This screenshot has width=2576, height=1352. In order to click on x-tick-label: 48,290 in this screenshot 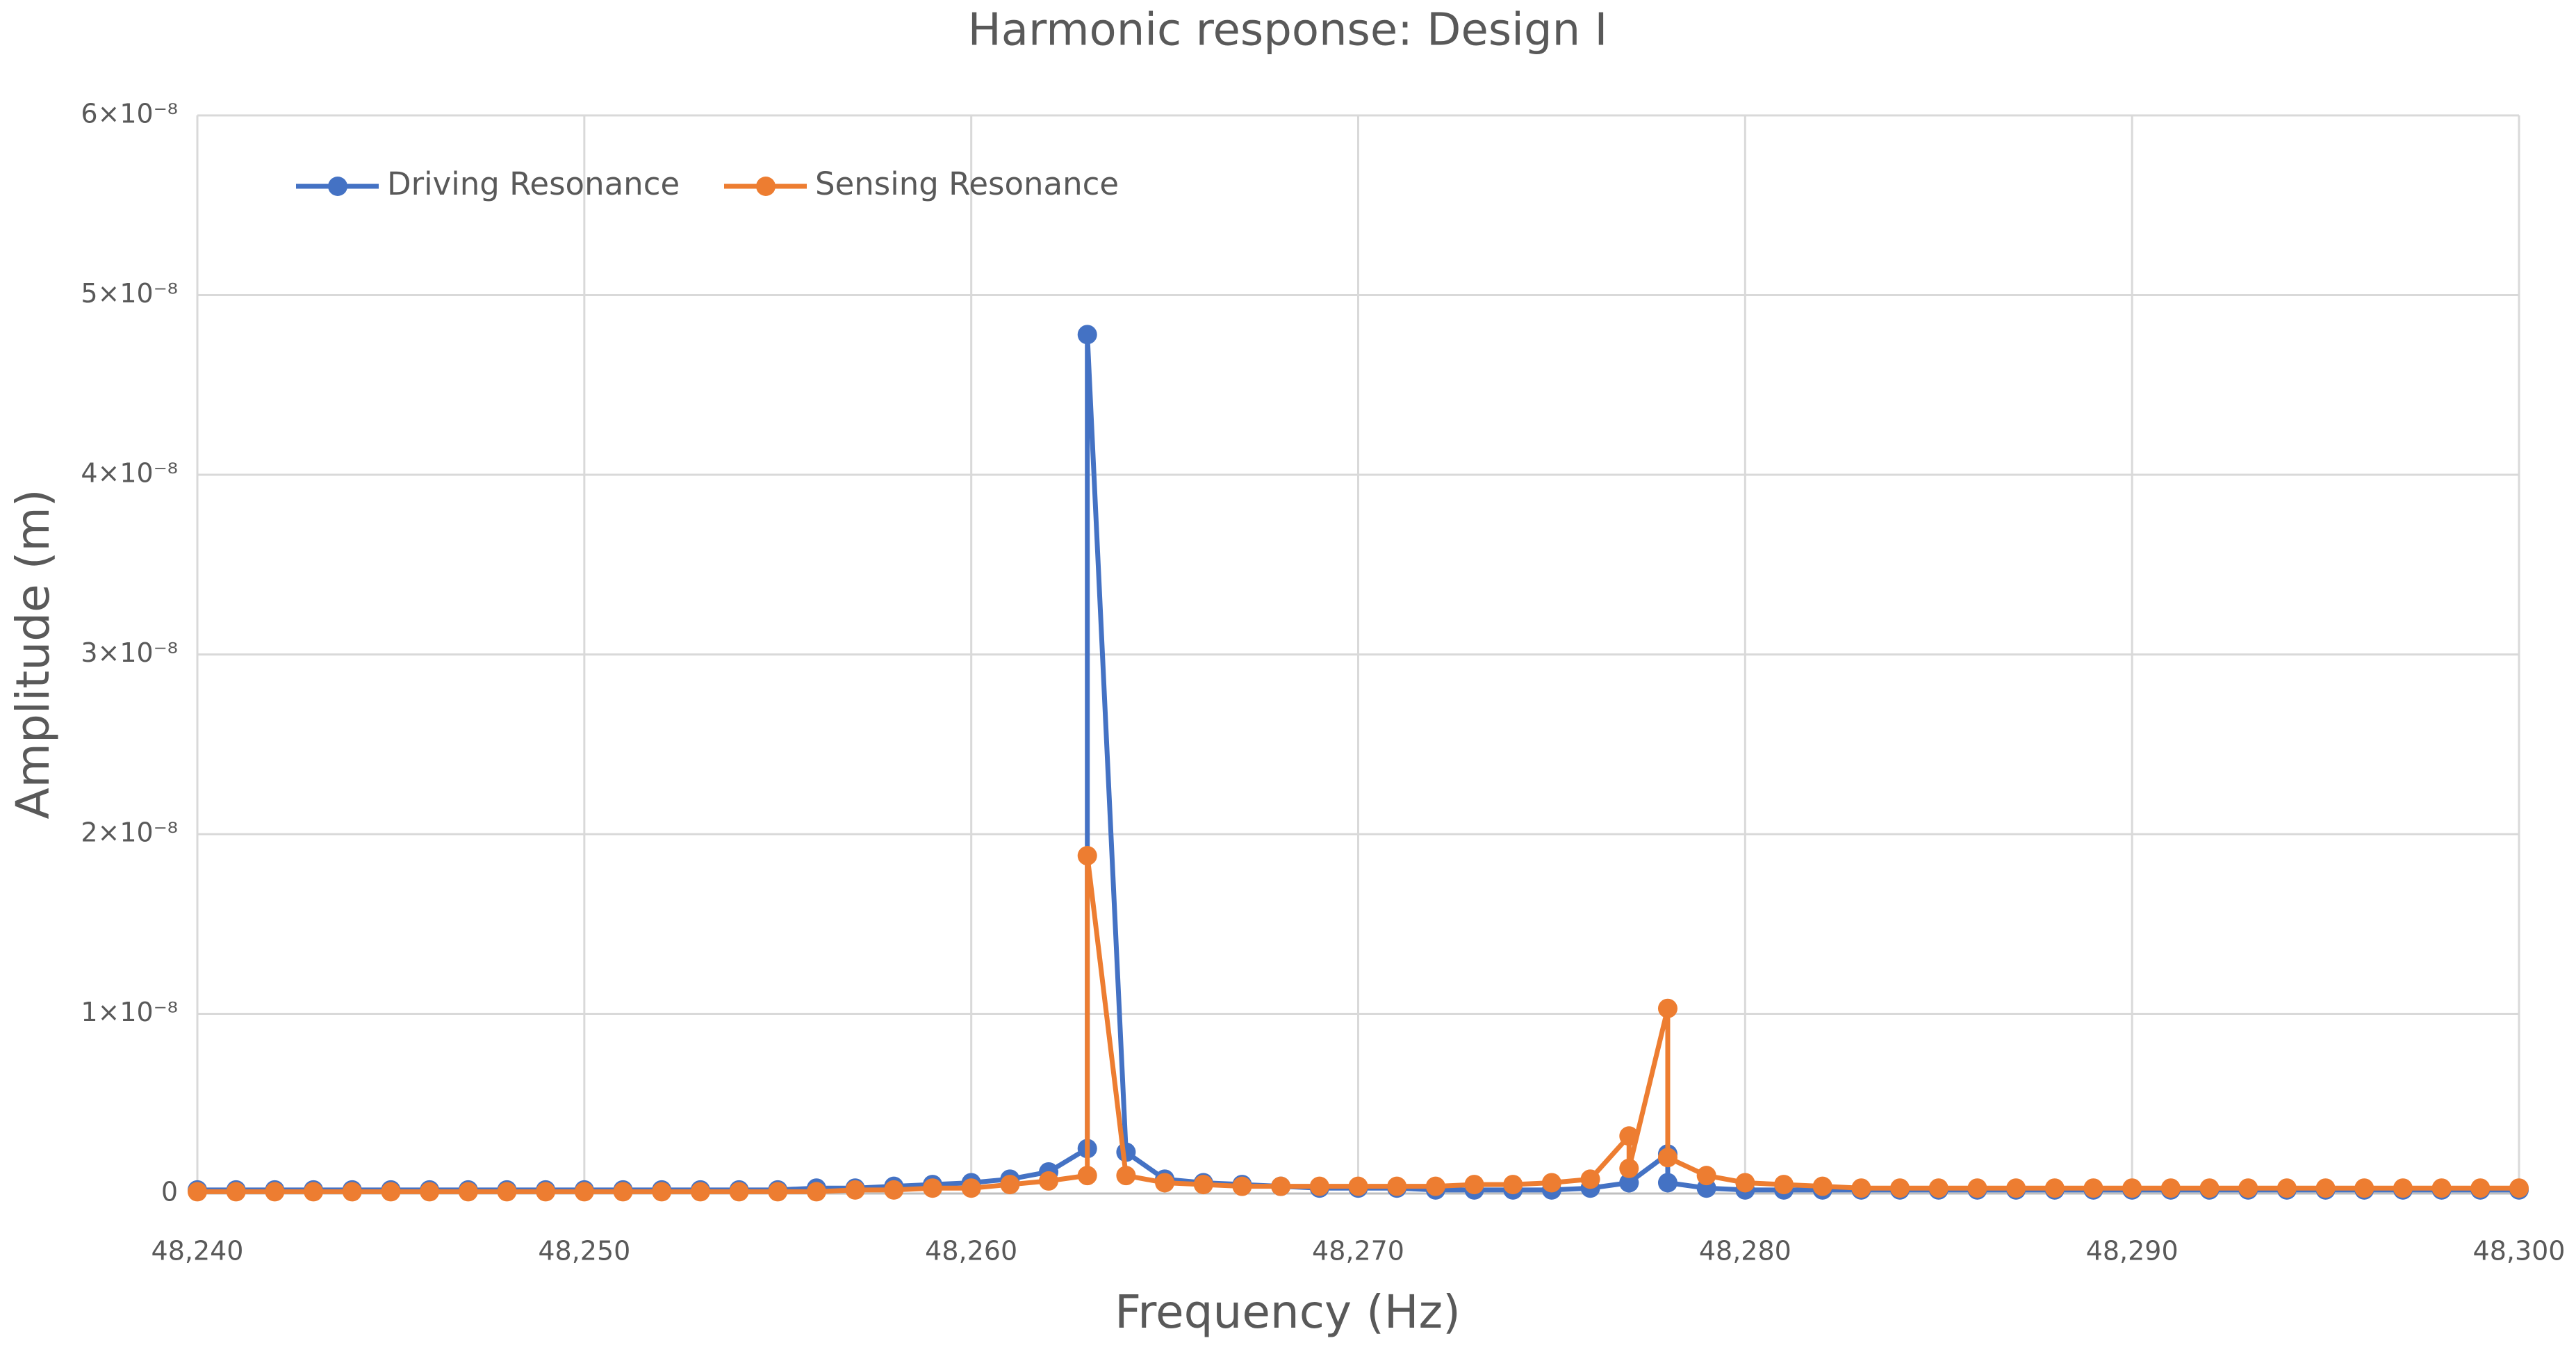, I will do `click(2132, 1251)`.